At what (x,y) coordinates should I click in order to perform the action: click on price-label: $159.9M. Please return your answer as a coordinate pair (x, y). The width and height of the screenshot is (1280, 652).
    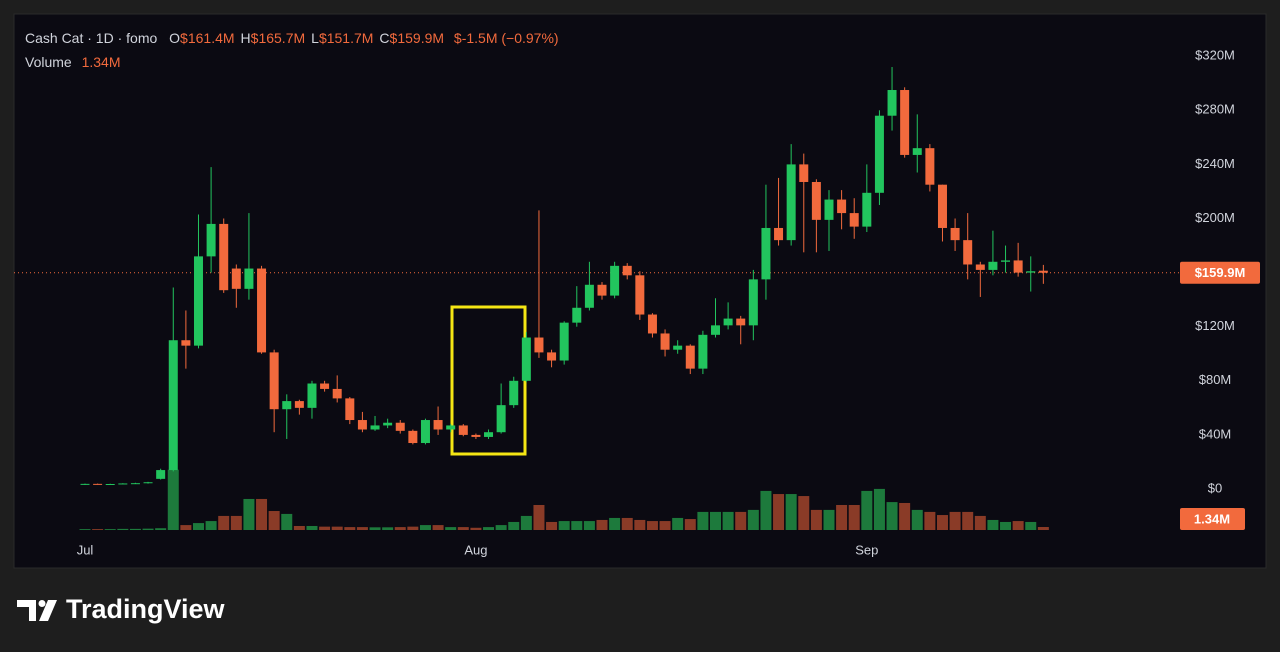
    Looking at the image, I should click on (1220, 272).